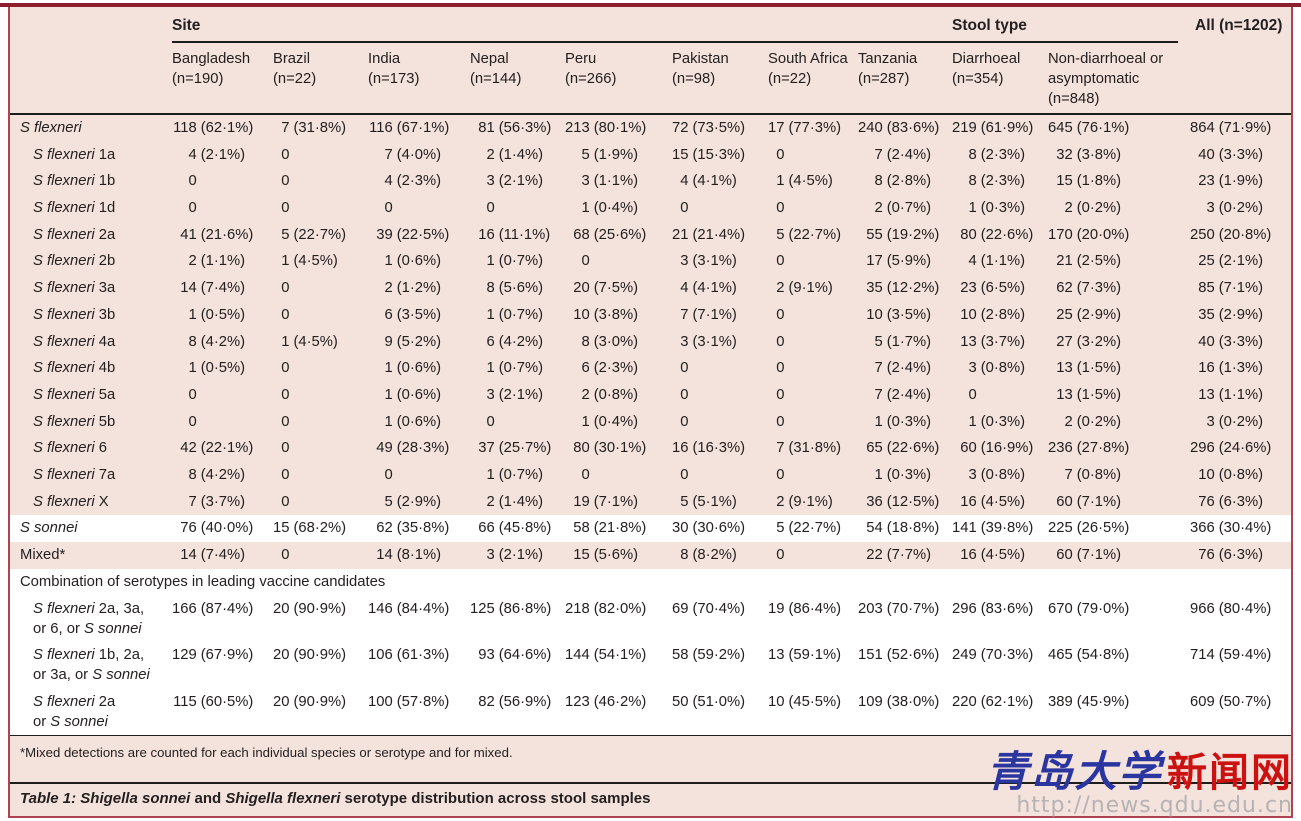  What do you see at coordinates (680, 154) in the screenshot?
I see `cell-count: 15` at bounding box center [680, 154].